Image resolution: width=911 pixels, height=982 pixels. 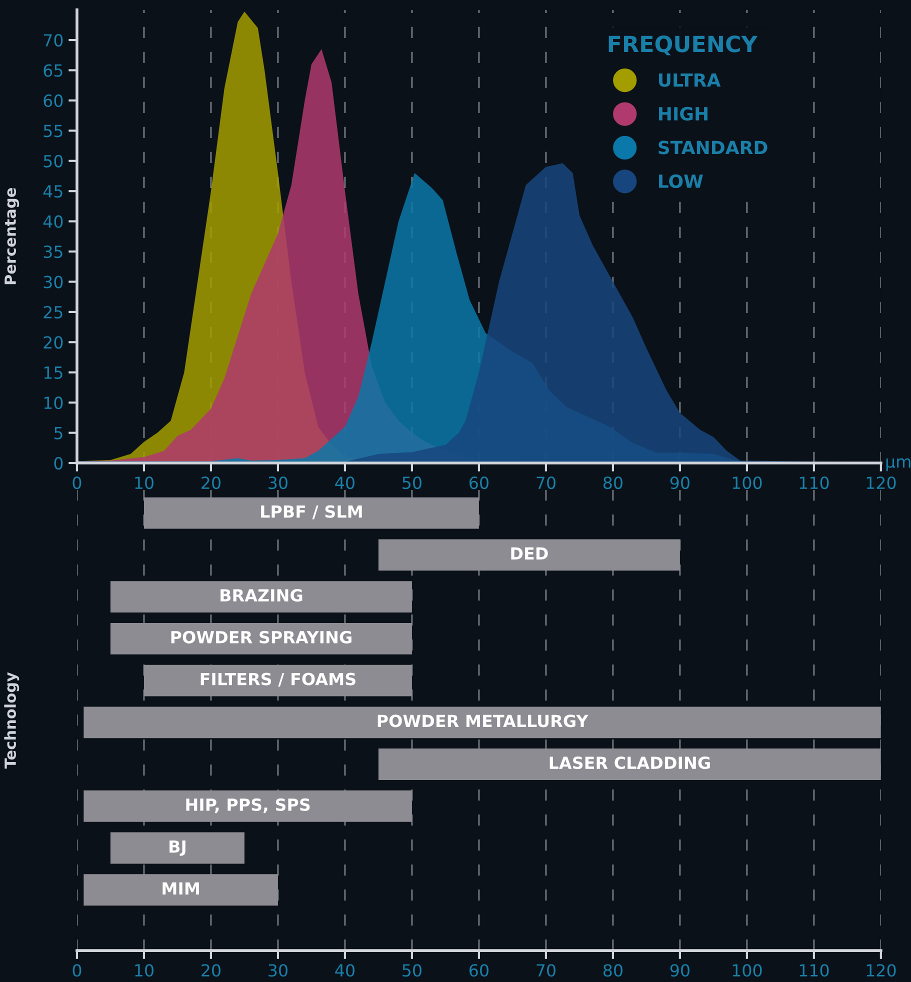 What do you see at coordinates (53, 282) in the screenshot?
I see `y-tick-label: 30` at bounding box center [53, 282].